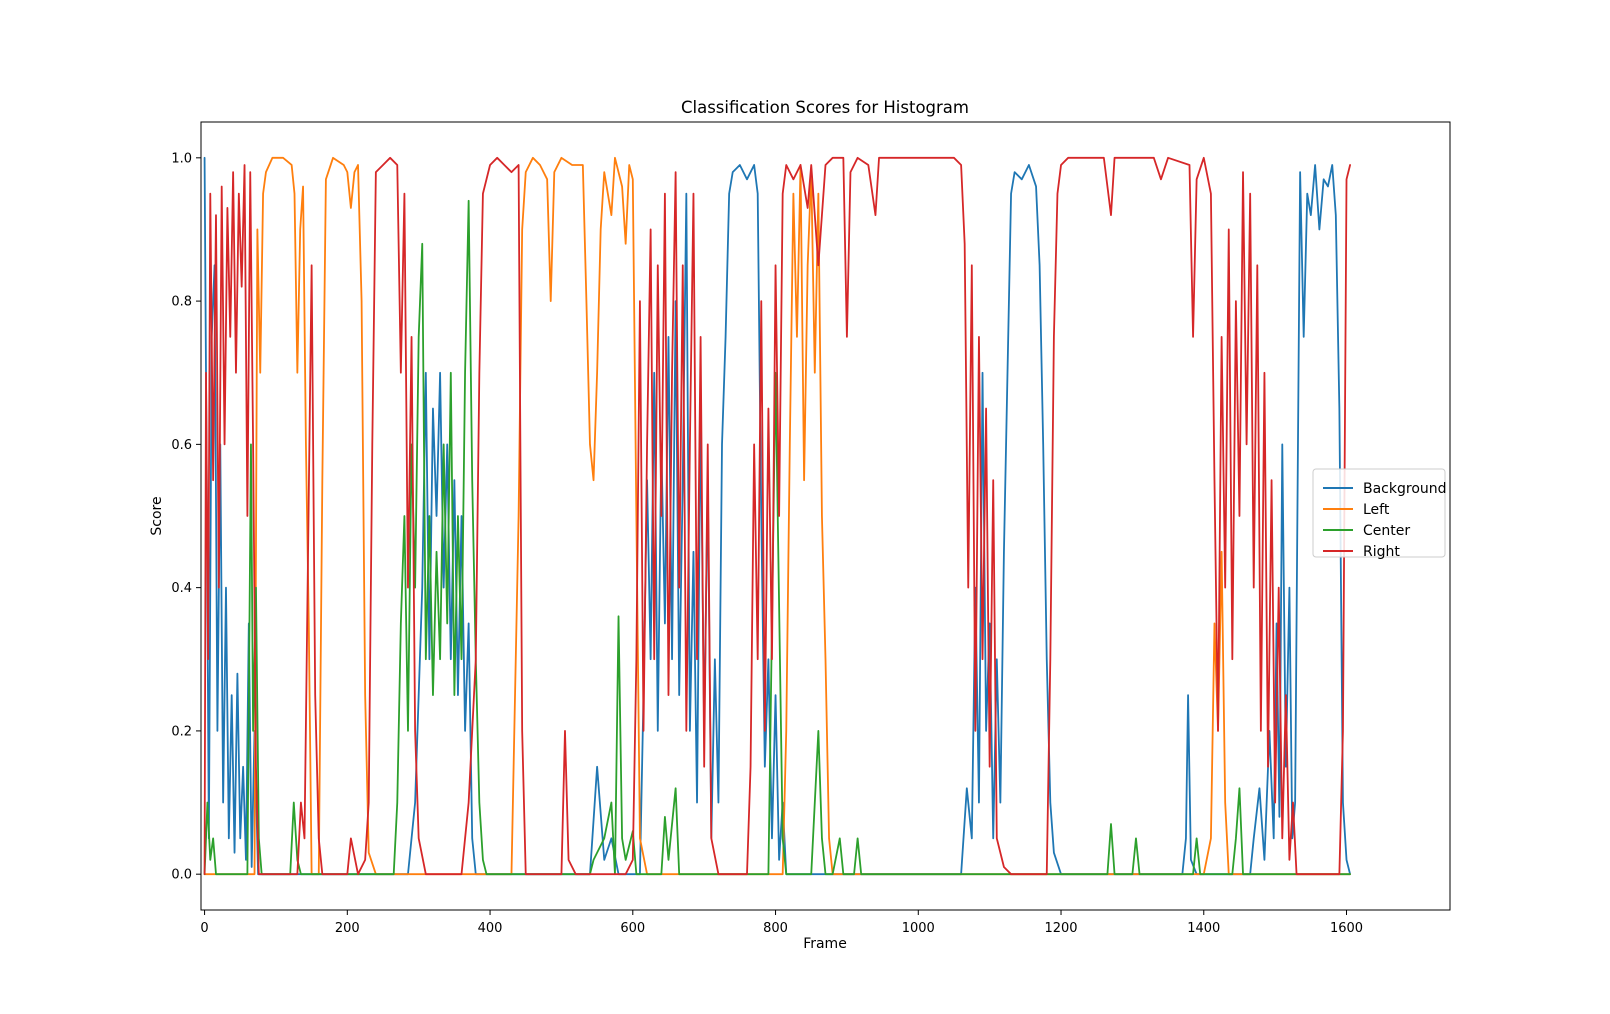  Describe the element at coordinates (181, 445) in the screenshot. I see `y-tick-label: 0.6` at that location.